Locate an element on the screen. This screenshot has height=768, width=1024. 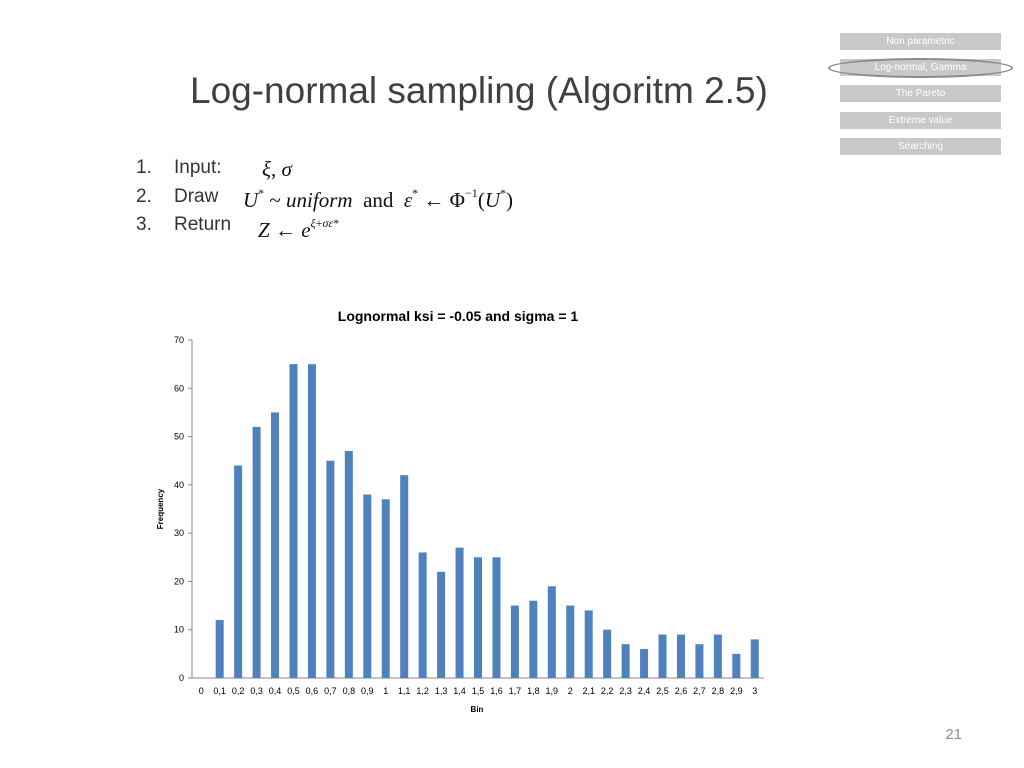
x-tick-label: 0 is located at coordinates (201, 691).